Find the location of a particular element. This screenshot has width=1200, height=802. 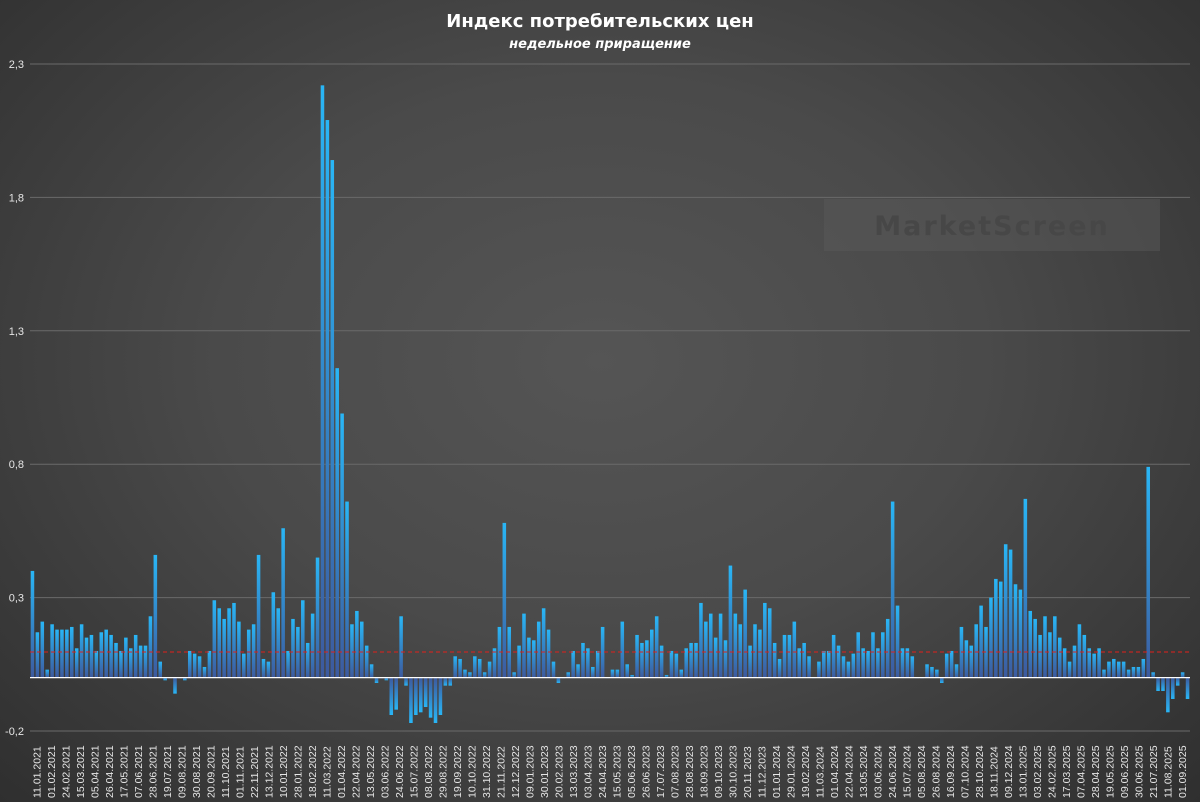

x-tick-label: 30.10.2023 is located at coordinates (733, 771).